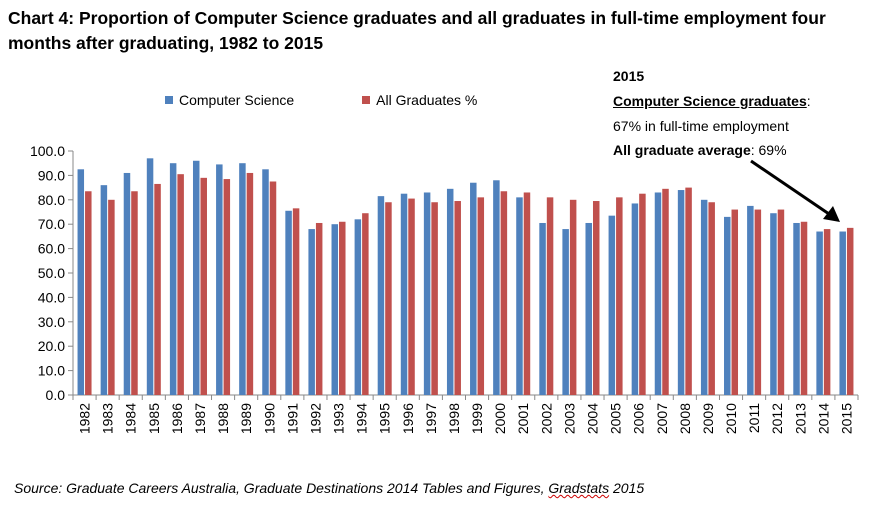 This screenshot has height=508, width=871. I want to click on x-tick-label: 1995, so click(385, 418).